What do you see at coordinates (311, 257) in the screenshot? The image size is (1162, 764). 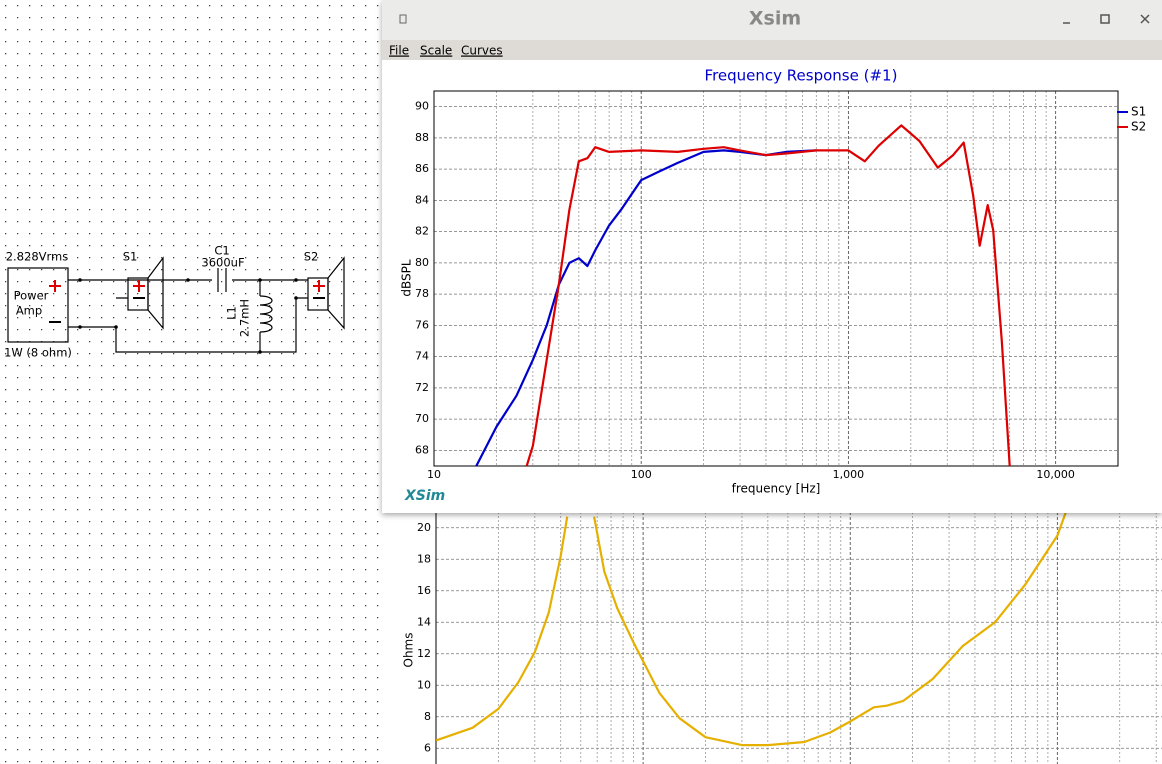 I see `s2-label: S2` at bounding box center [311, 257].